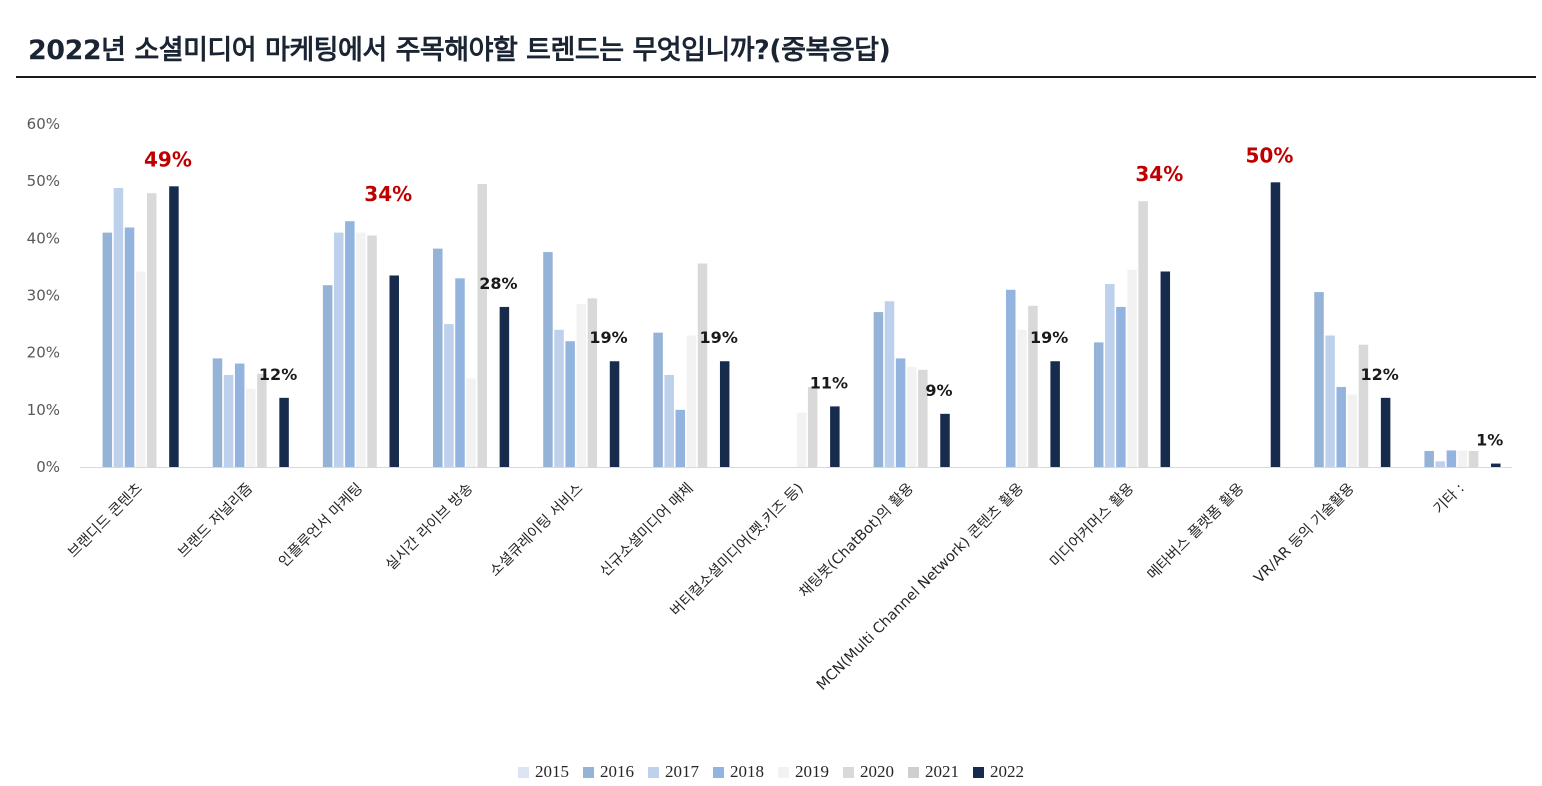 Image resolution: width=1542 pixels, height=786 pixels. What do you see at coordinates (812, 771) in the screenshot?
I see `legend-label: 2019` at bounding box center [812, 771].